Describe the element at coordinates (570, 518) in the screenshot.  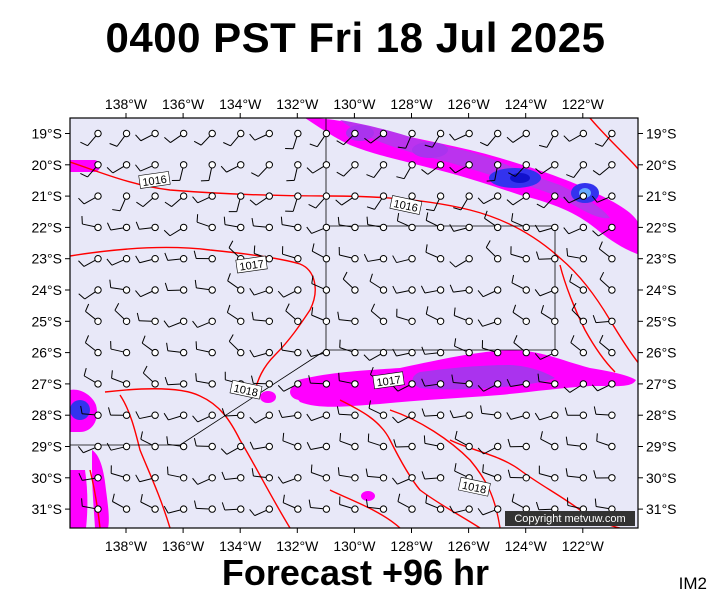
I see `copyright-badge: Copyright metvuw.com` at that location.